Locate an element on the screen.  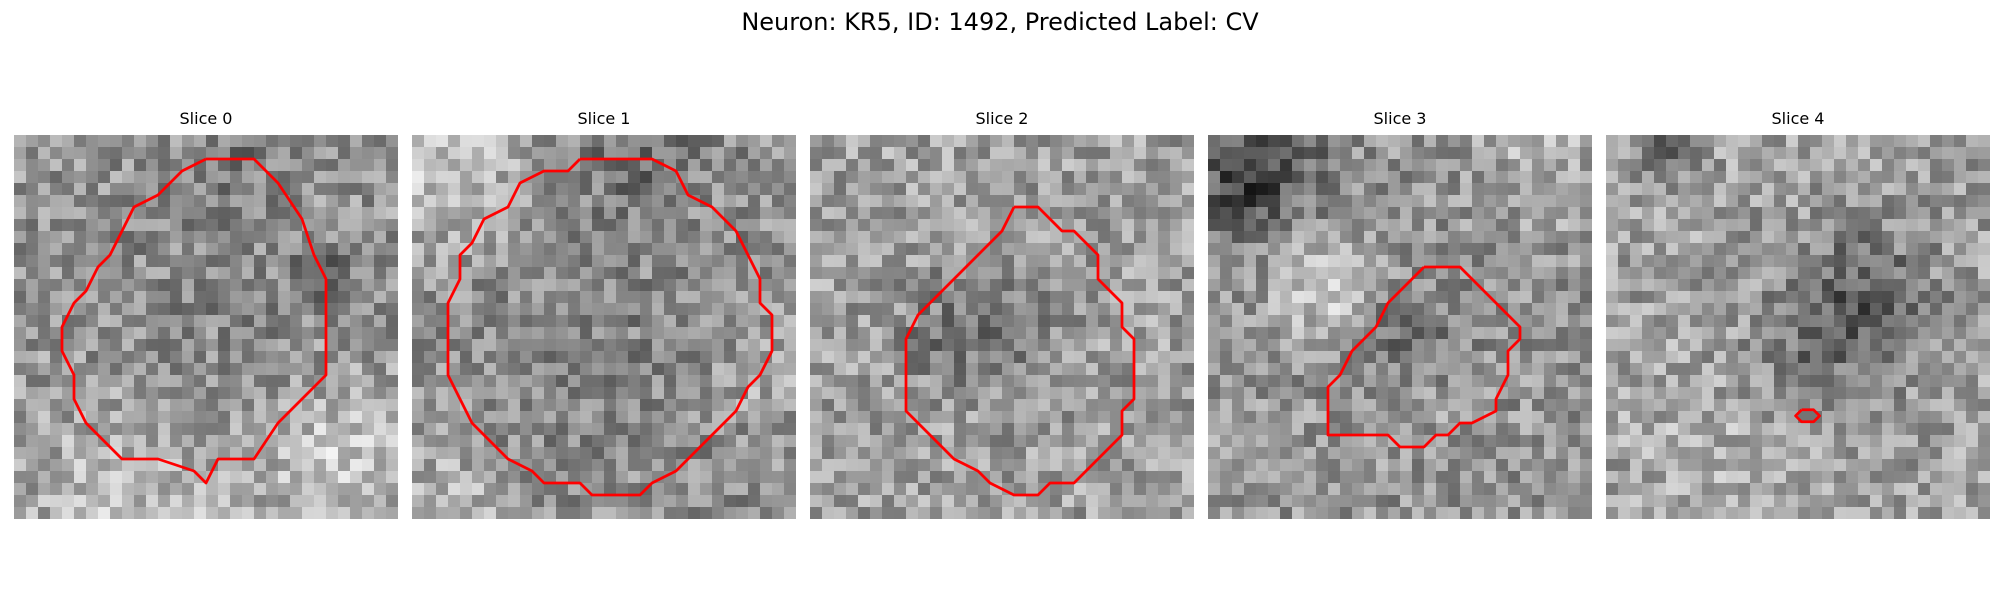
slice-title: Slice 0 is located at coordinates (206, 118).